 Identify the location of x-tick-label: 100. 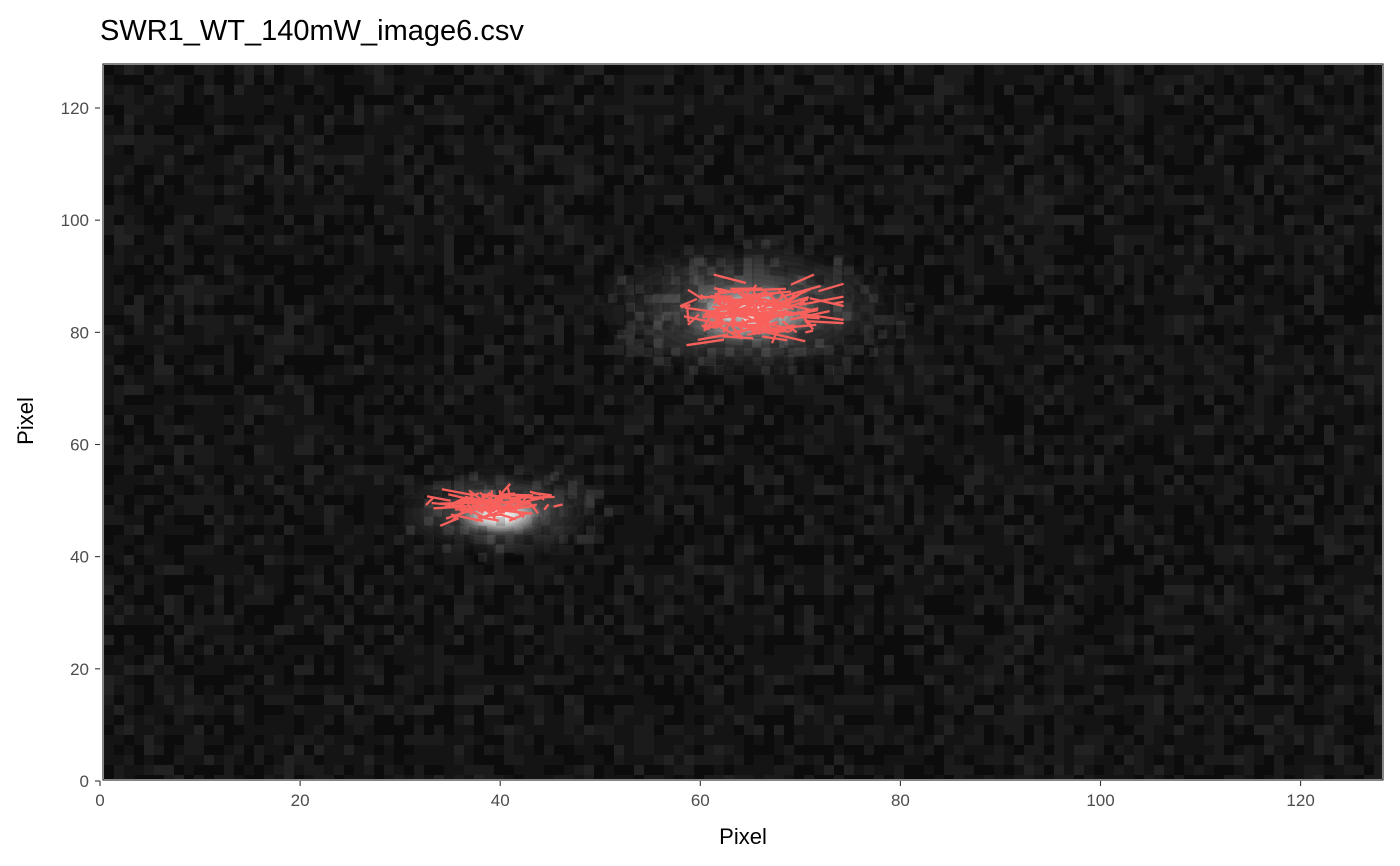
(1100, 800).